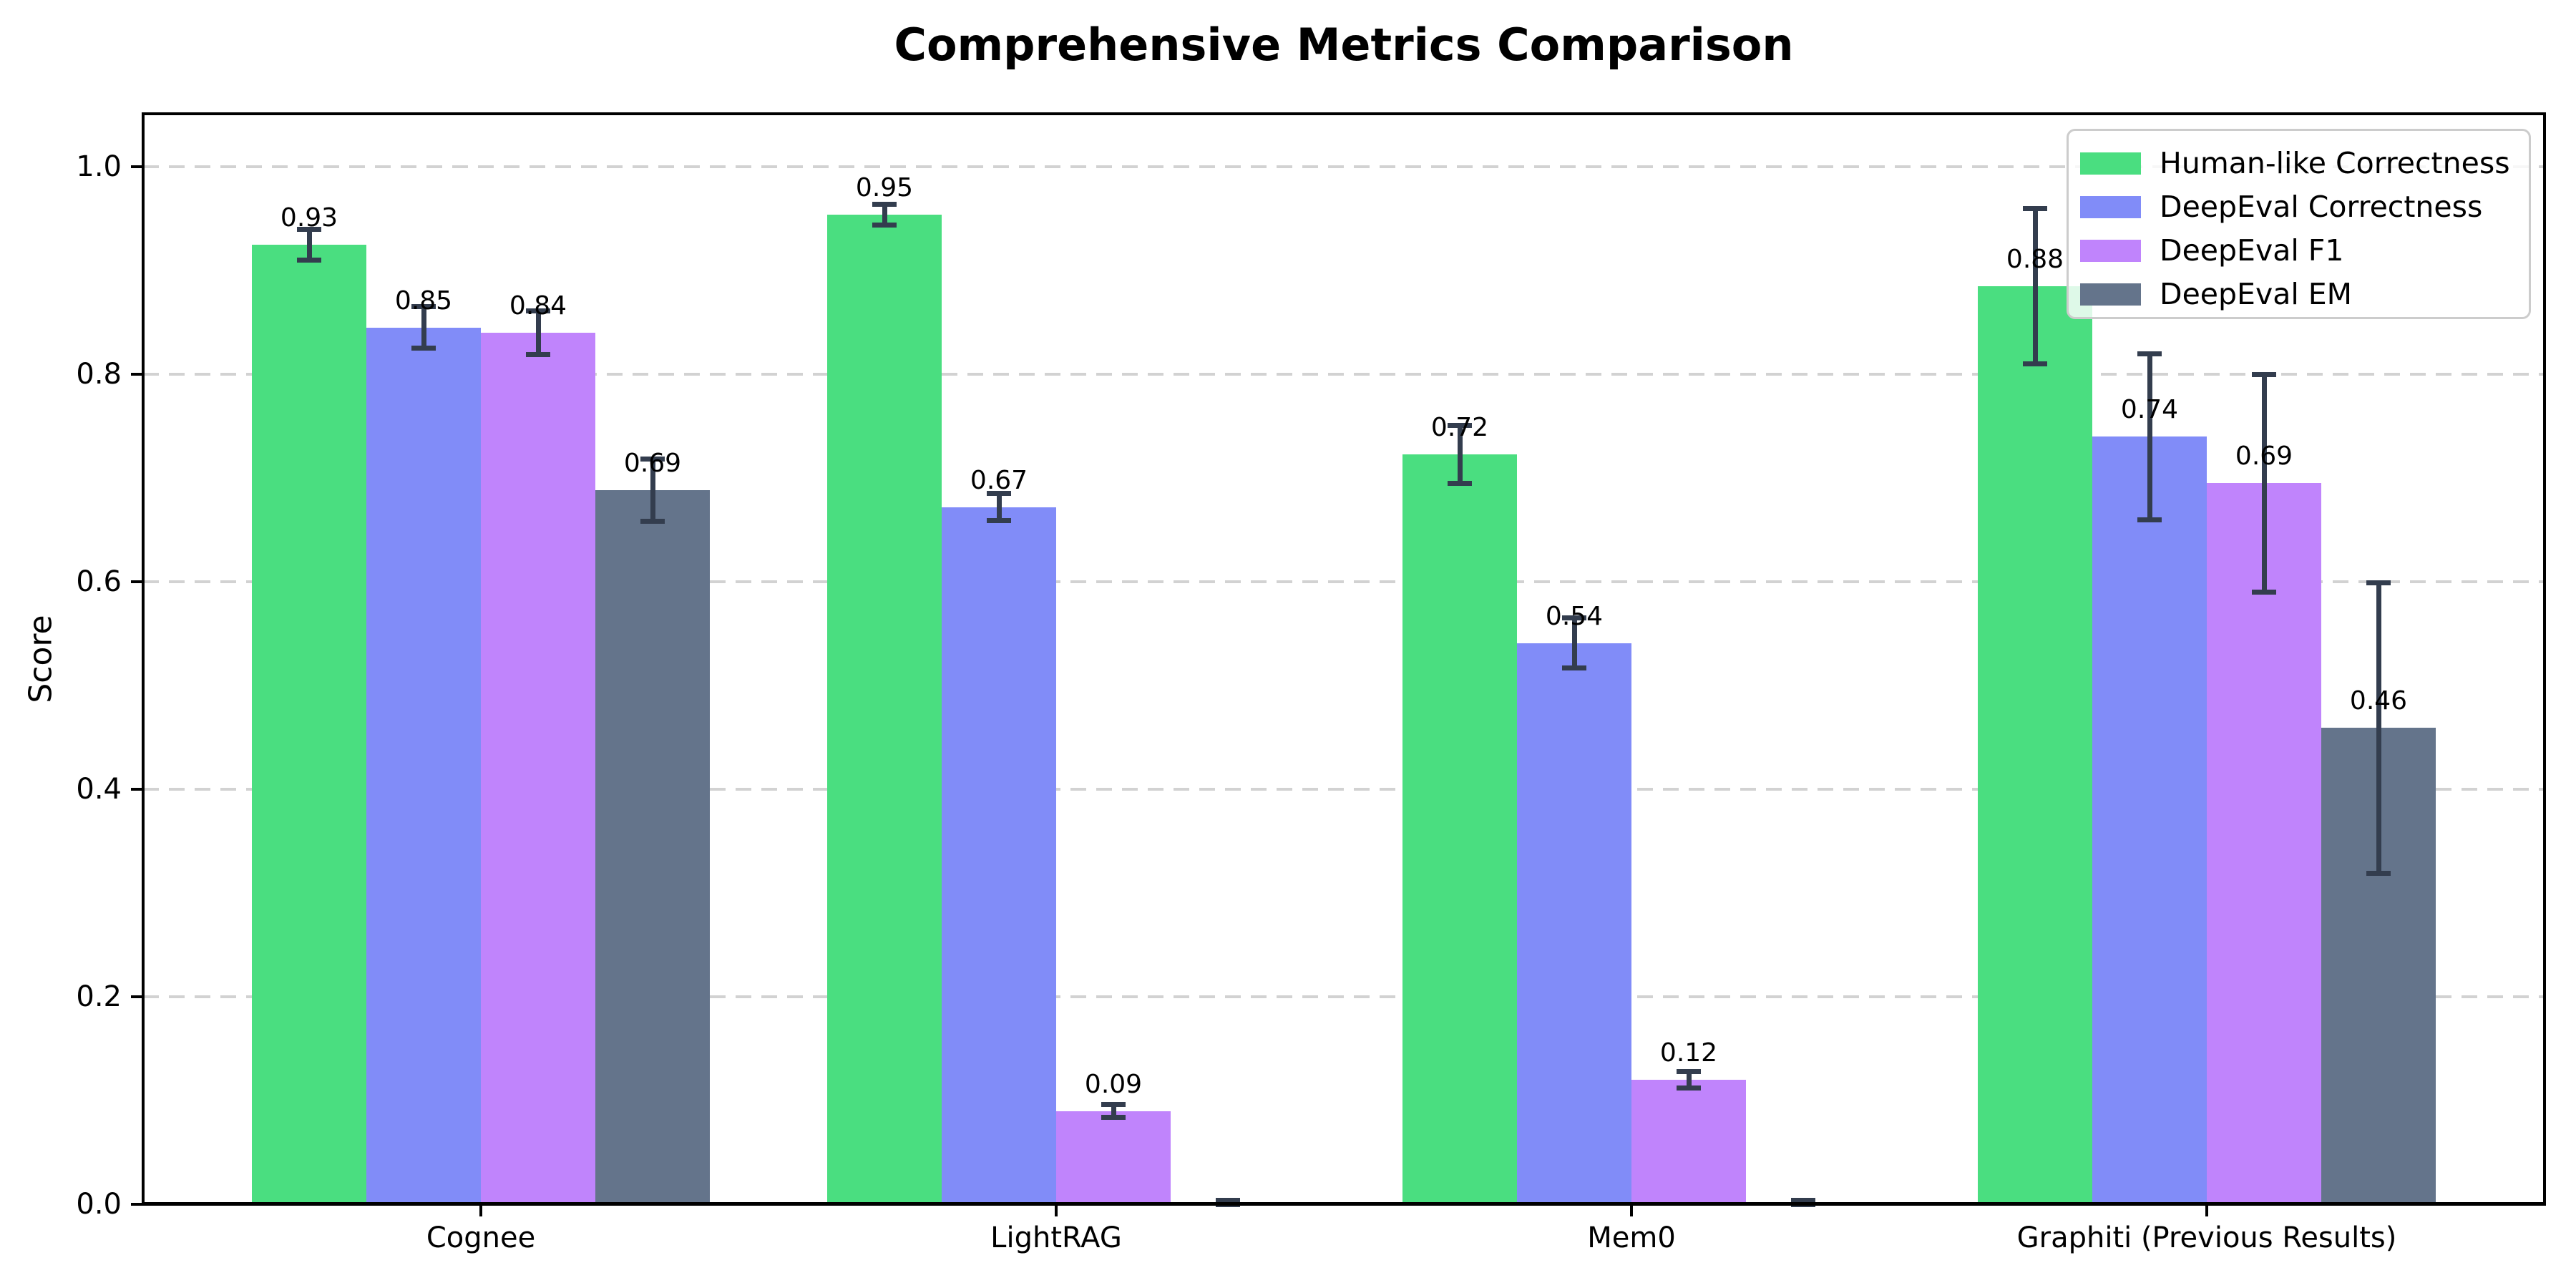 The image size is (2576, 1288). What do you see at coordinates (1344, 113) in the screenshot?
I see `axis-spine-top` at bounding box center [1344, 113].